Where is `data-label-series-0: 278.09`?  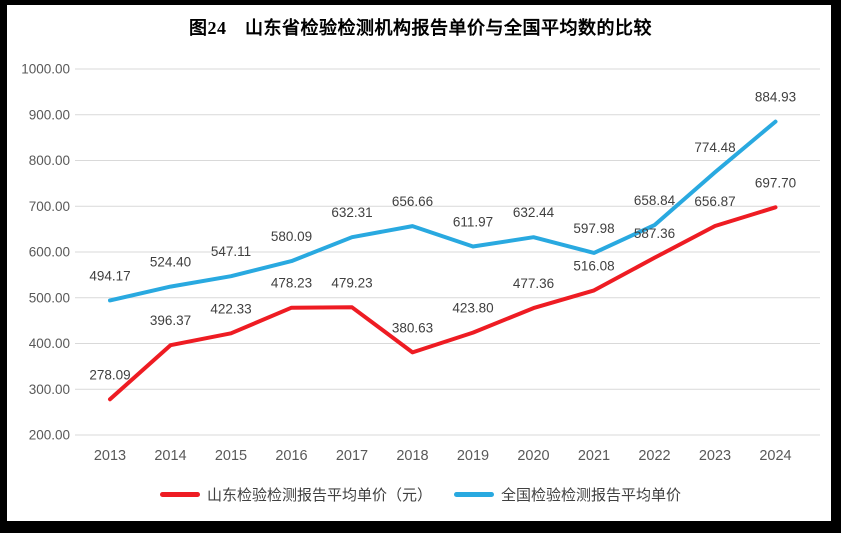 data-label-series-0: 278.09 is located at coordinates (109, 374).